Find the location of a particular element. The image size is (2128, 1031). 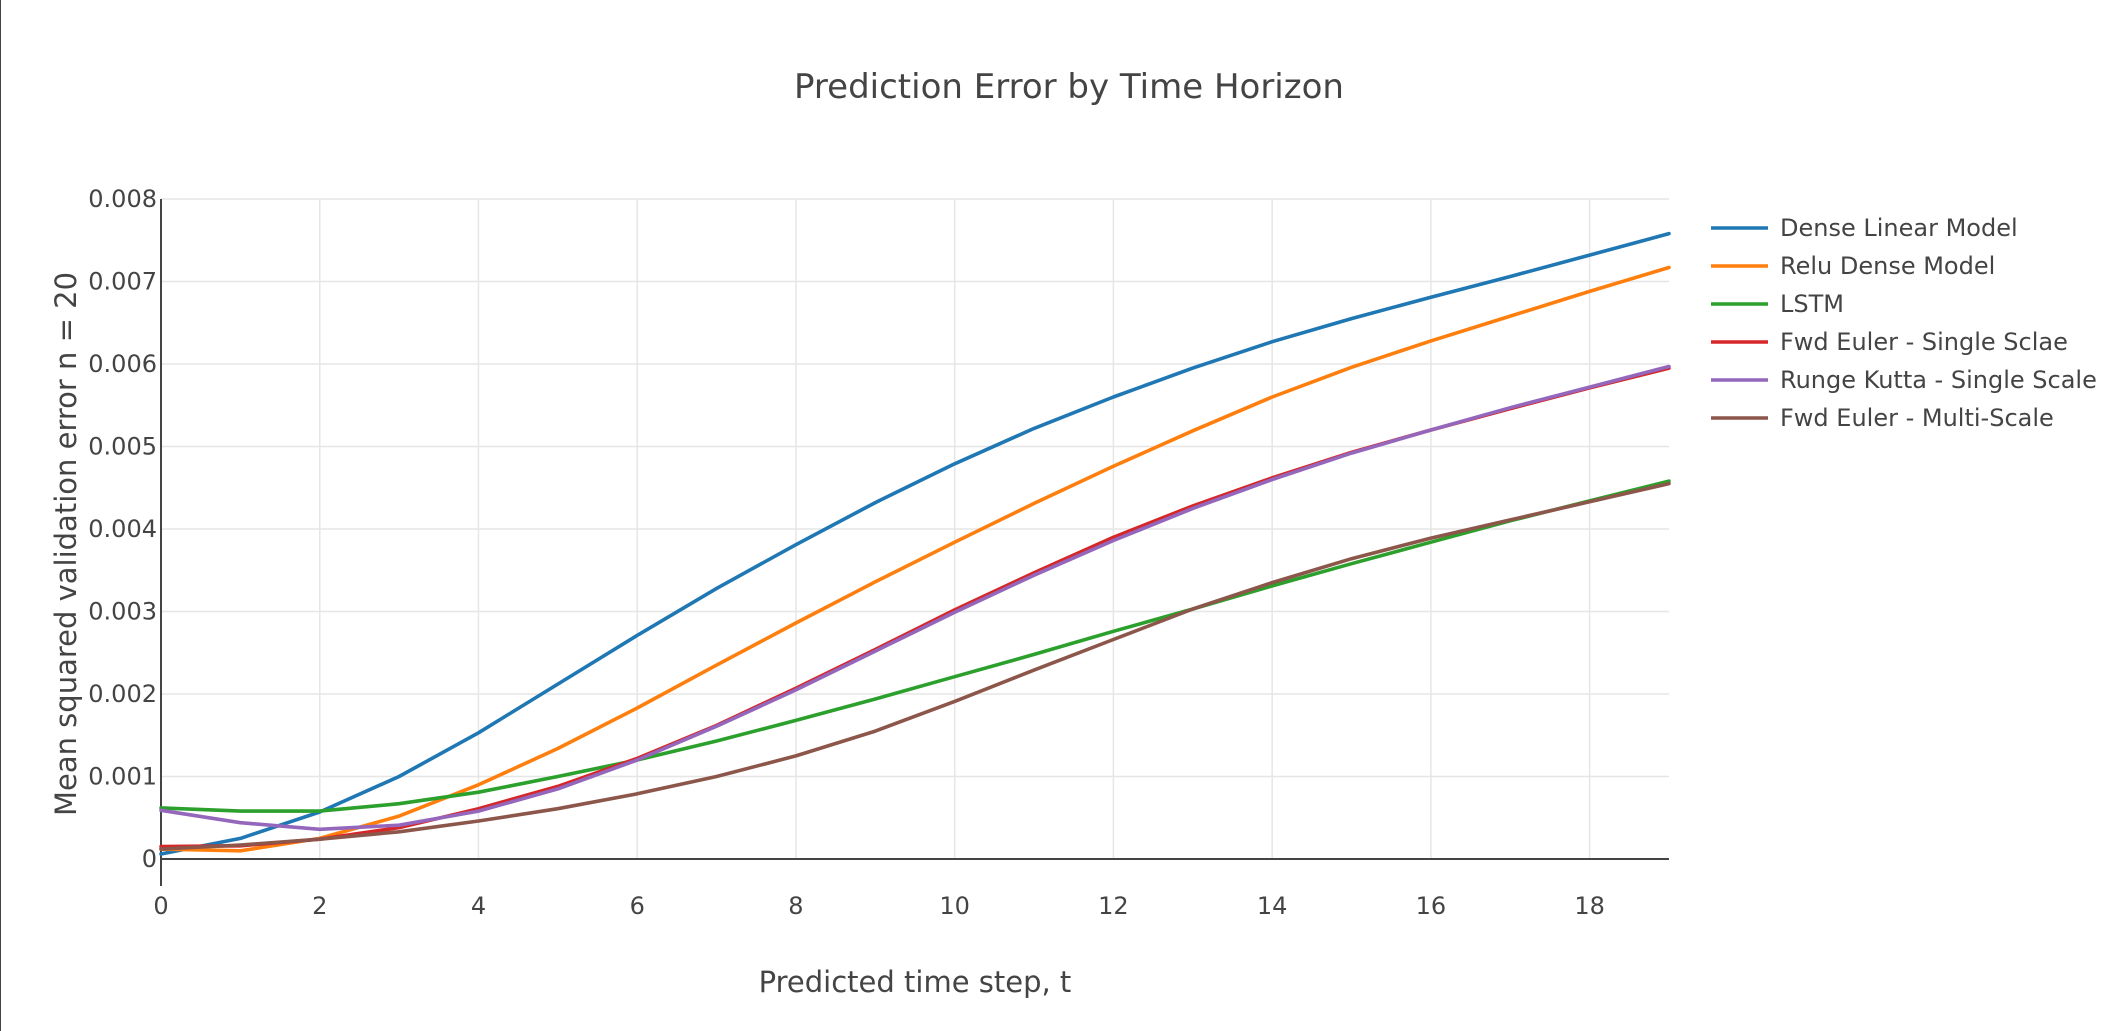

x-tick-label: 4 is located at coordinates (478, 906).